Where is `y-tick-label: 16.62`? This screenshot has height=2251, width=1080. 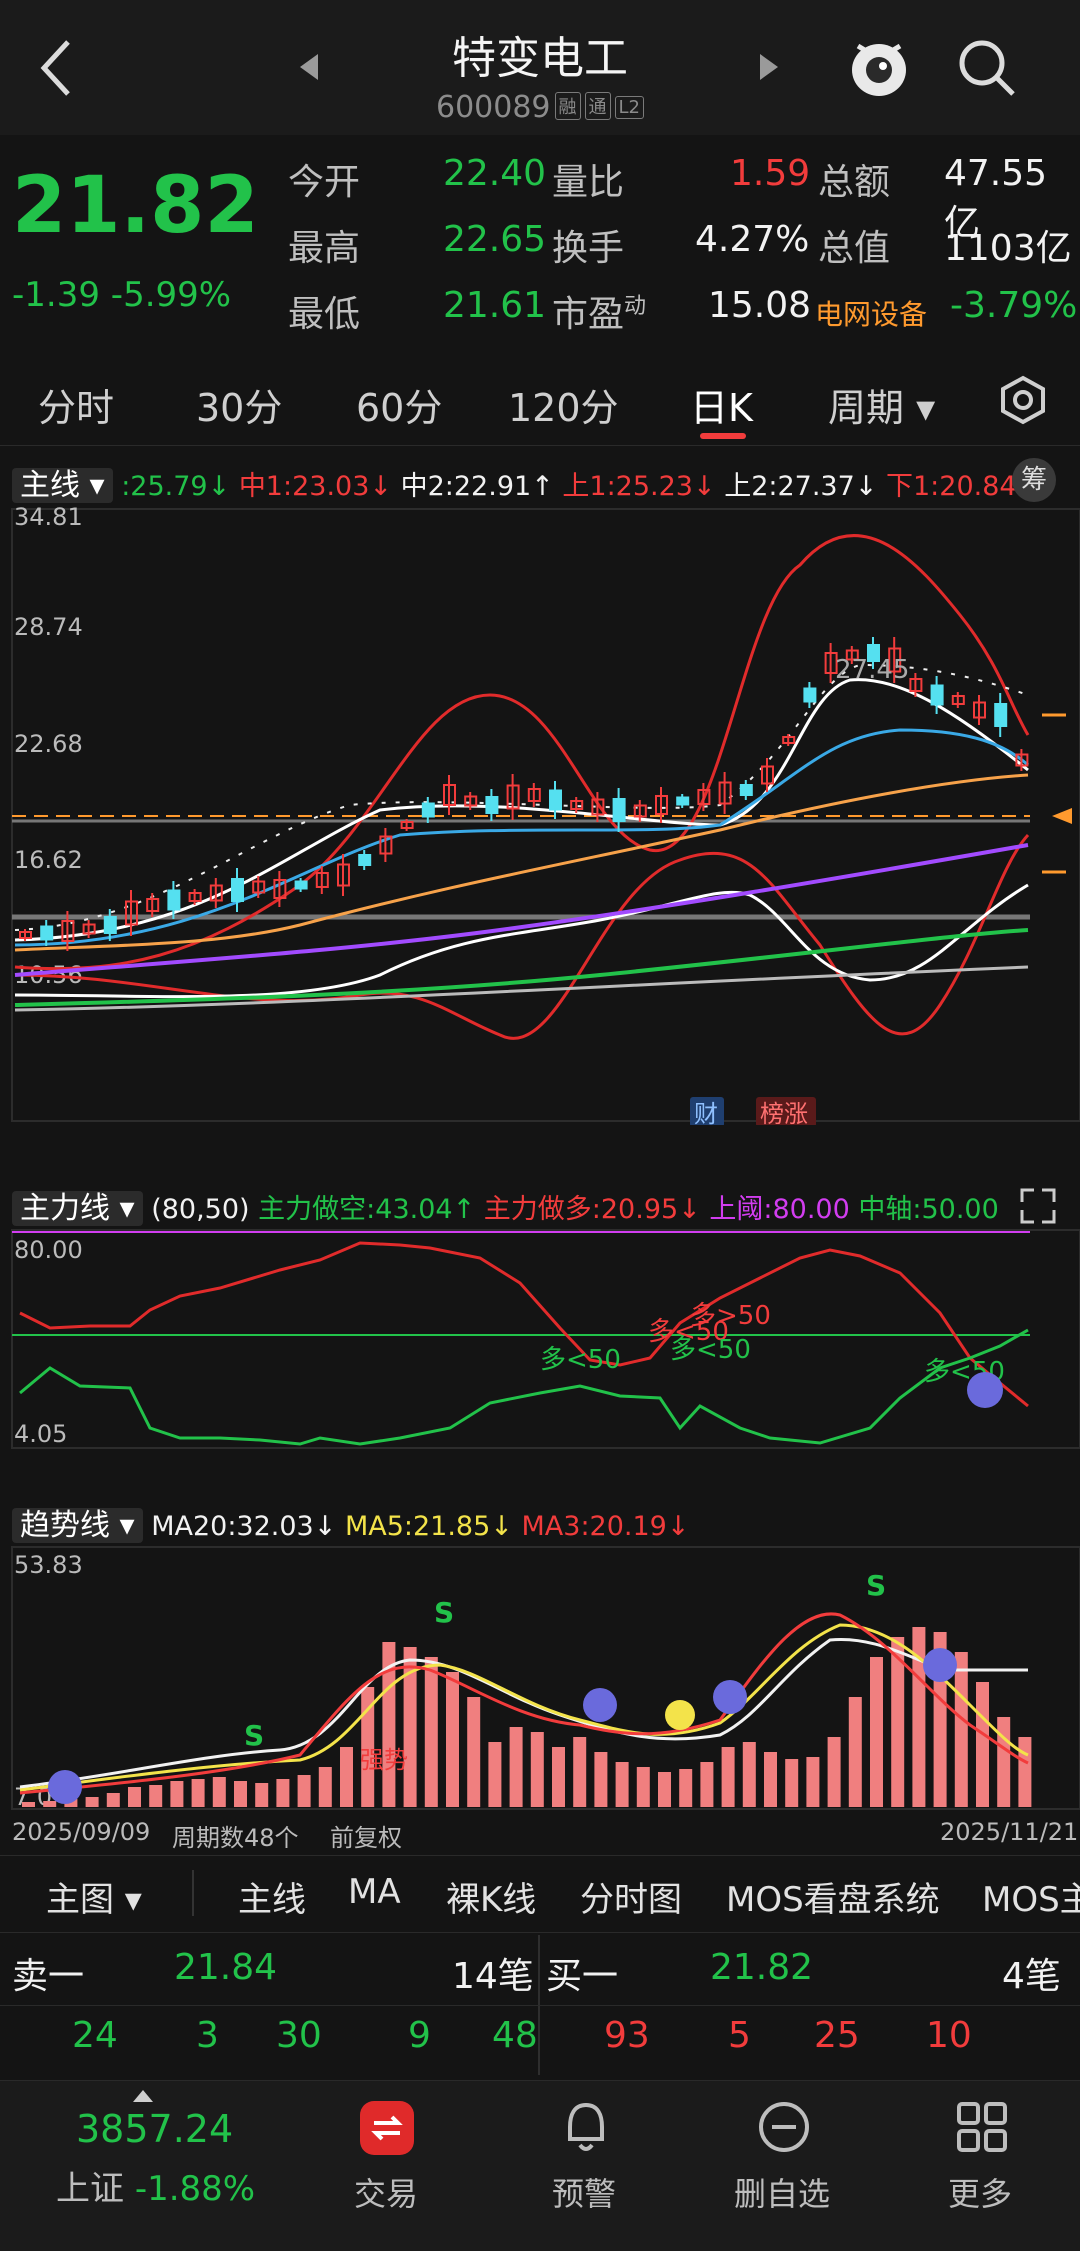 y-tick-label: 16.62 is located at coordinates (48, 860).